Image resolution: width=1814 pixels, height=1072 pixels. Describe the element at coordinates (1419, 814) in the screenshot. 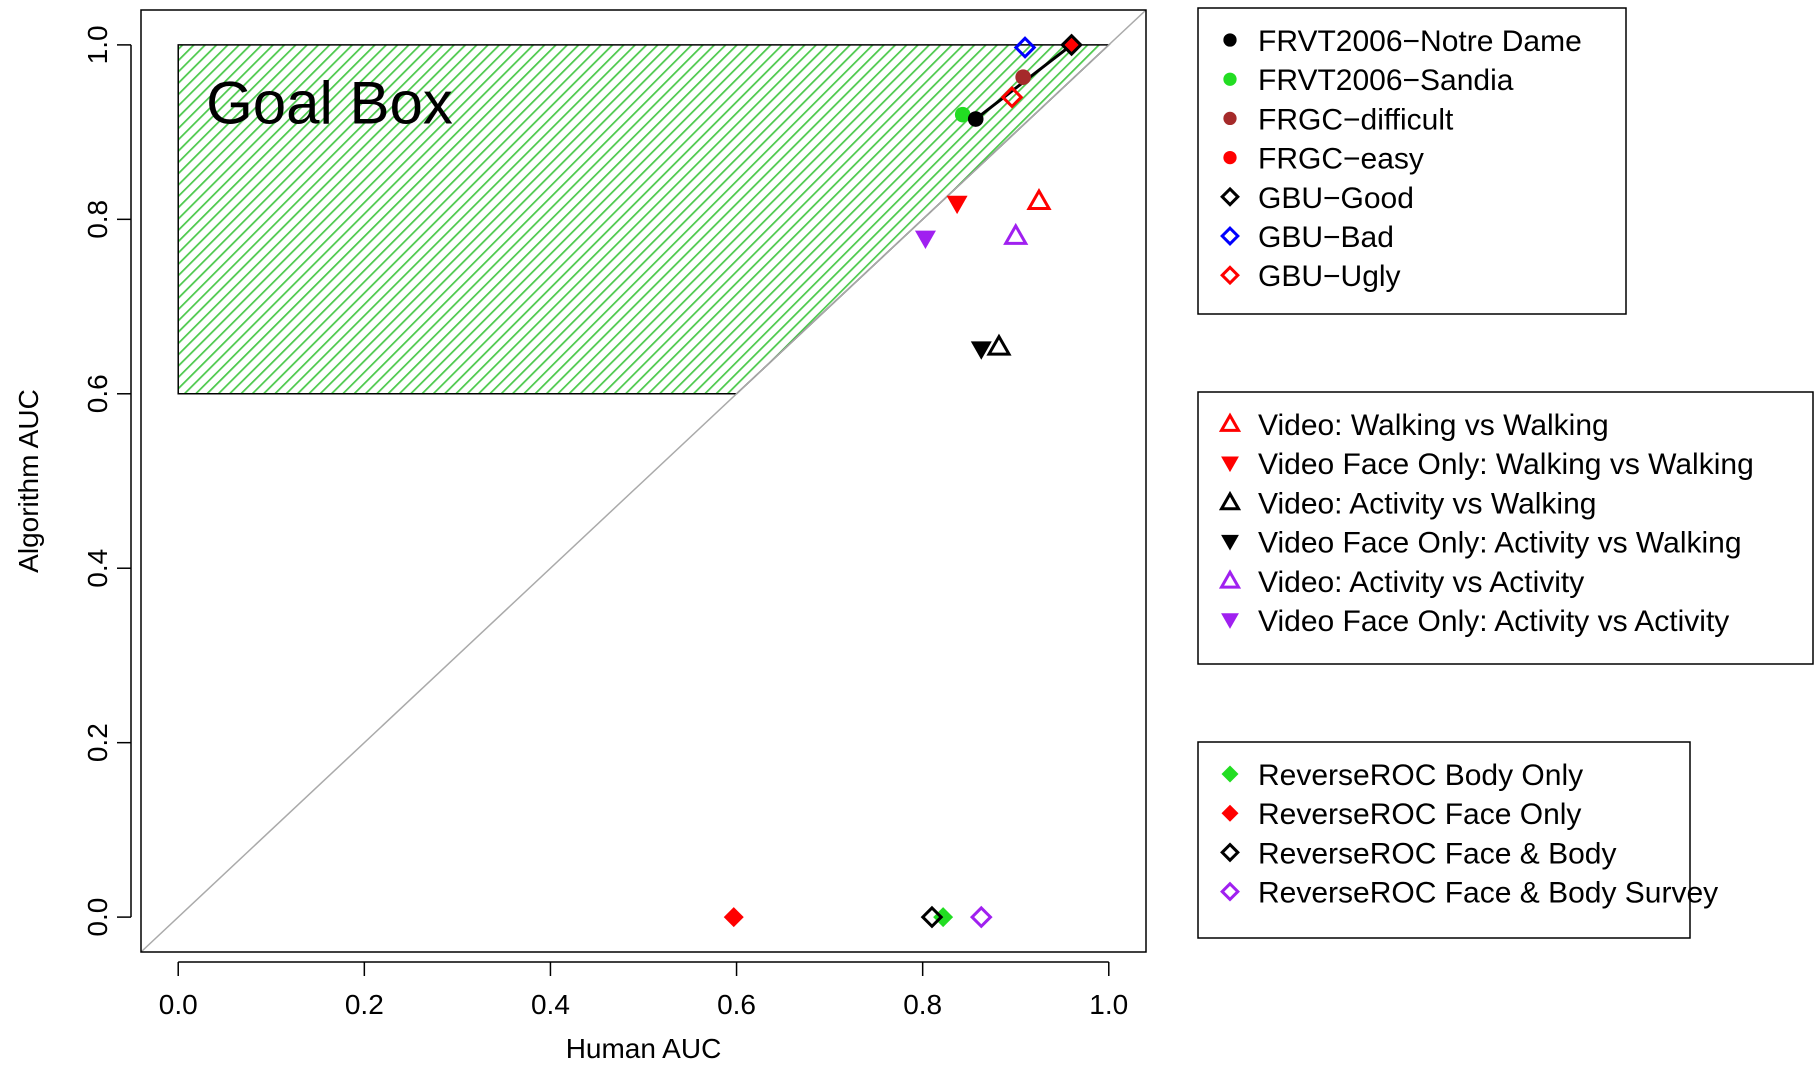

I see `legend-label: ReverseROC Face Only` at that location.